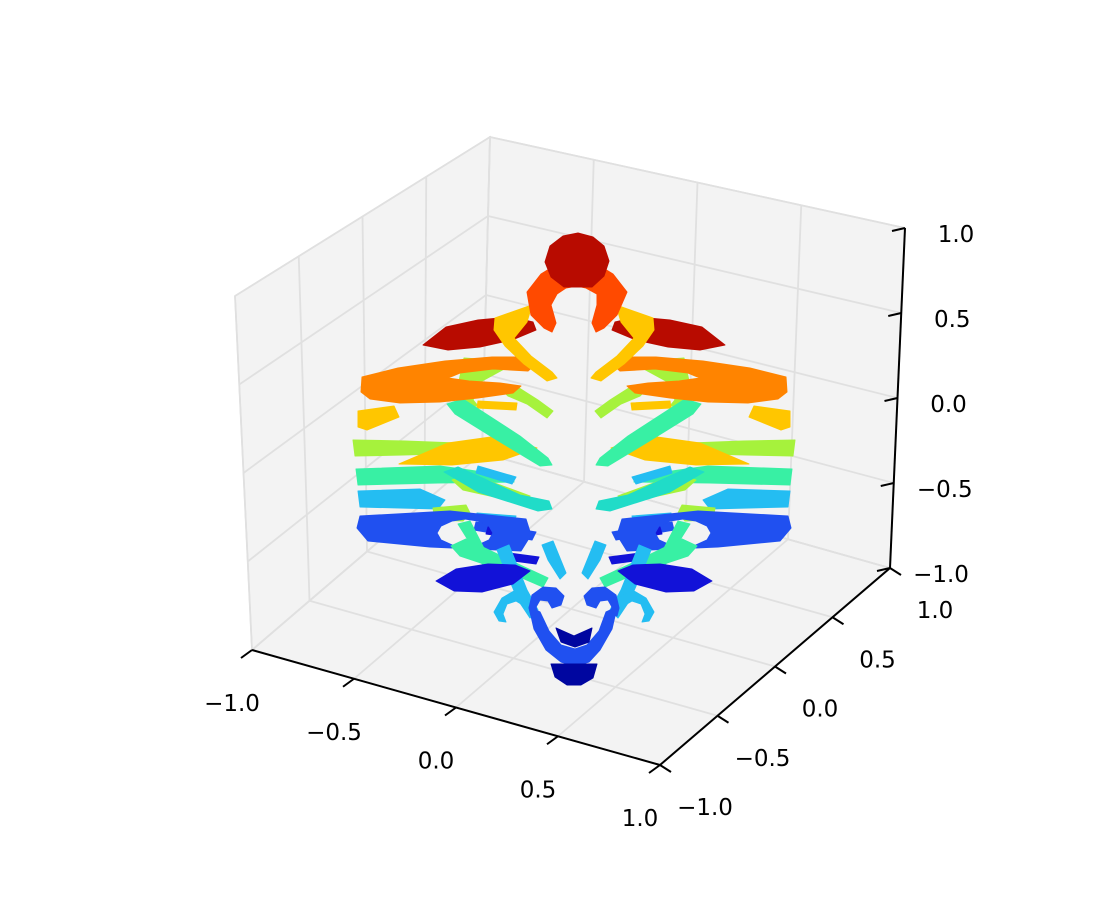  What do you see at coordinates (574, 637) in the screenshot?
I see `contour-band-navy-smile` at bounding box center [574, 637].